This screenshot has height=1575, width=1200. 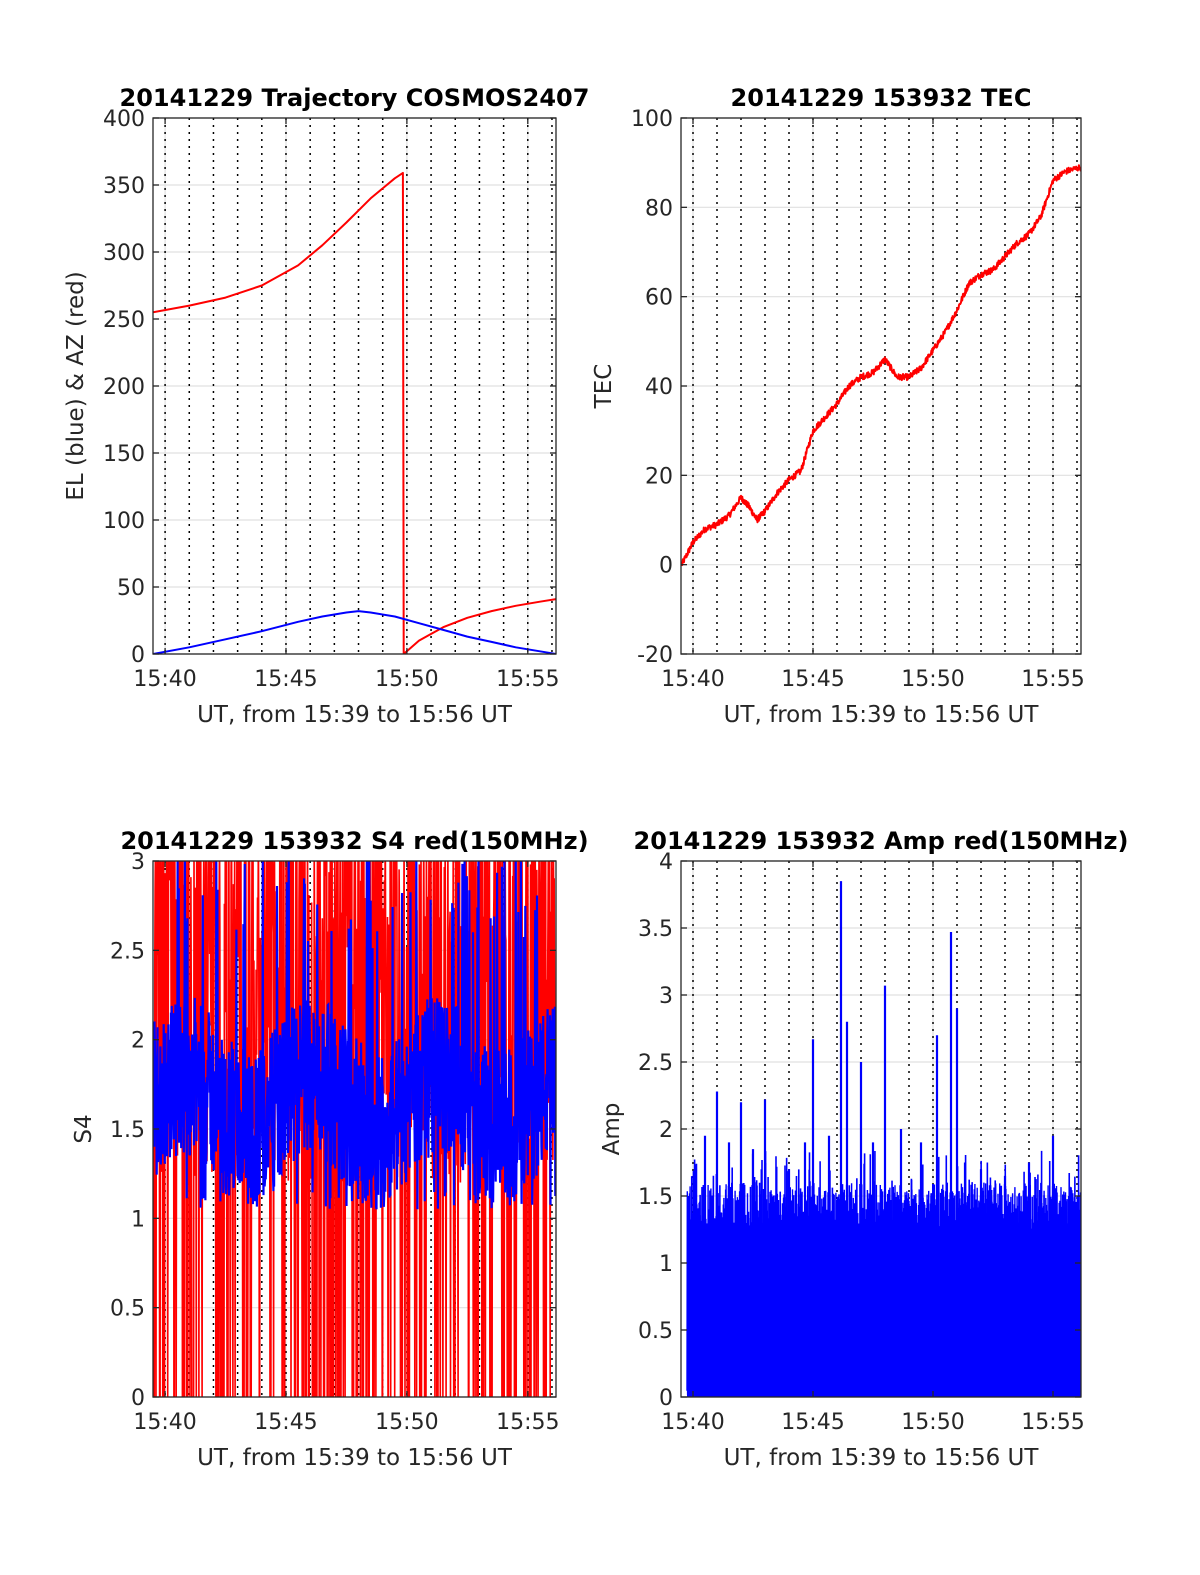 I want to click on y-axis-label: Amp, so click(x=612, y=1129).